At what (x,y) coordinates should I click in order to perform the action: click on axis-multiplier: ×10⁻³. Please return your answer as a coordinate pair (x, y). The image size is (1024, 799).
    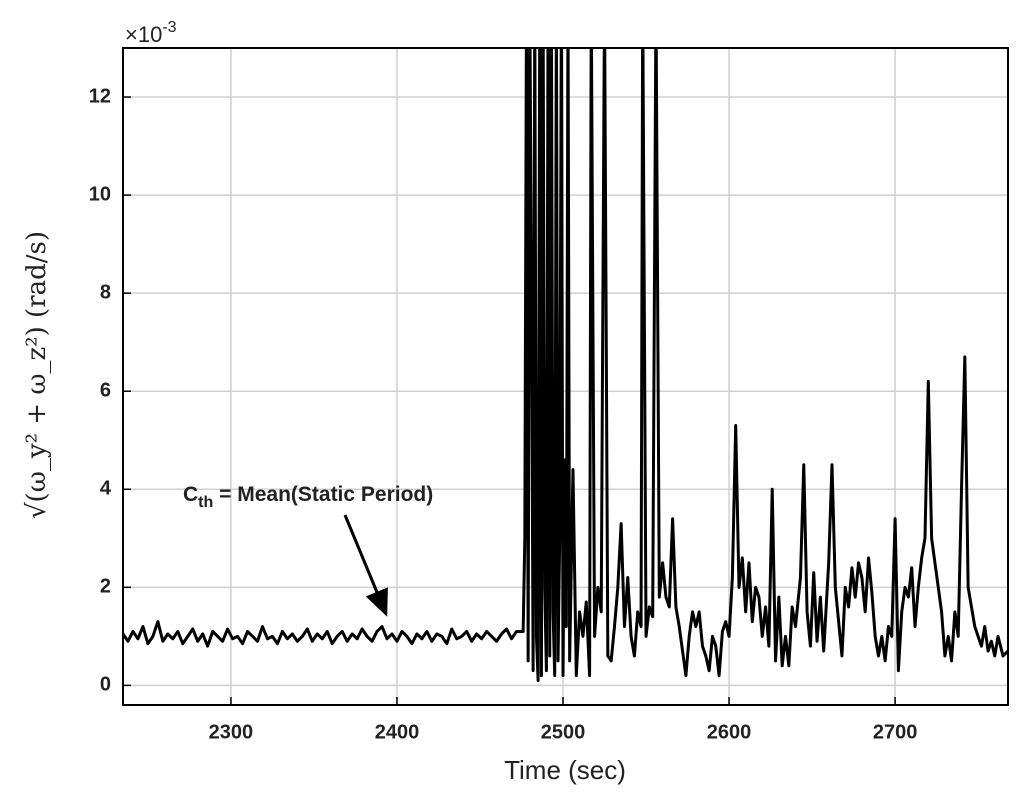
    Looking at the image, I should click on (151, 33).